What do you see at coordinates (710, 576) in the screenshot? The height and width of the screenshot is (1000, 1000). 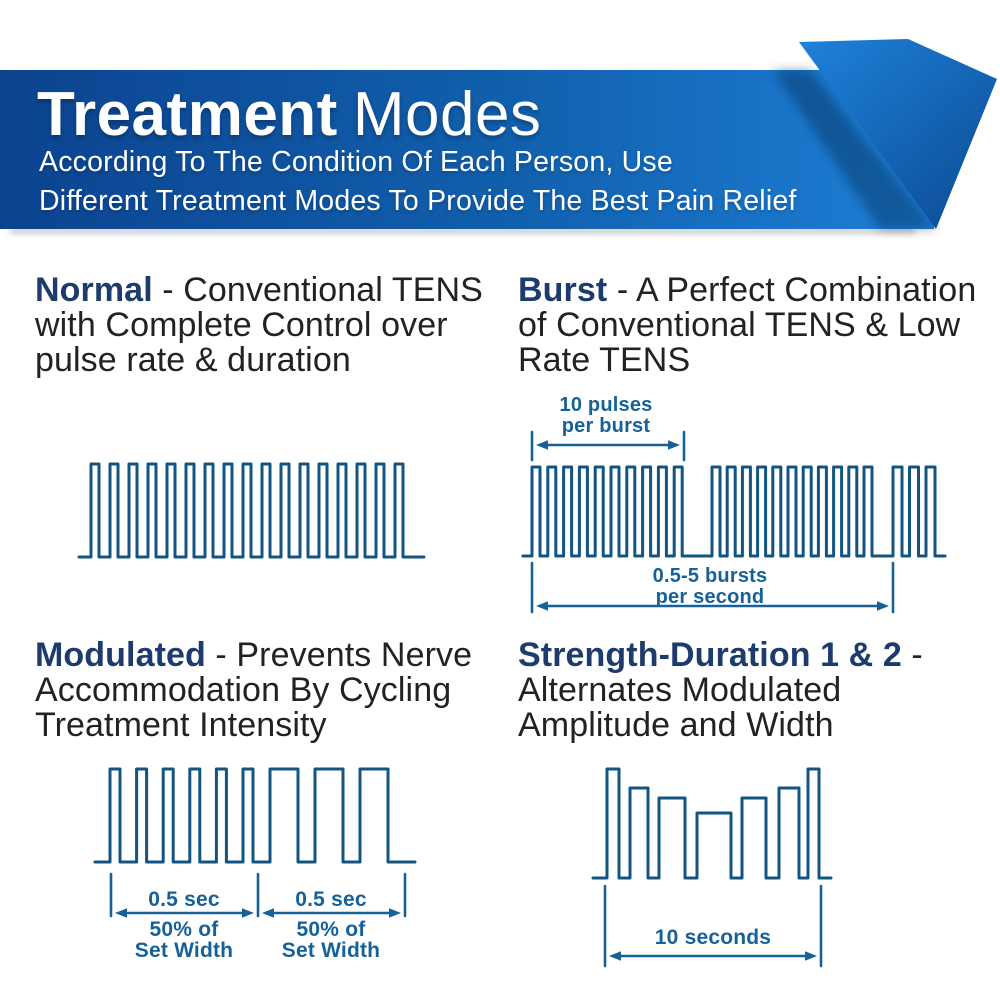 I see `bursts-per-second-label-line-1: 0.5-5 bursts` at bounding box center [710, 576].